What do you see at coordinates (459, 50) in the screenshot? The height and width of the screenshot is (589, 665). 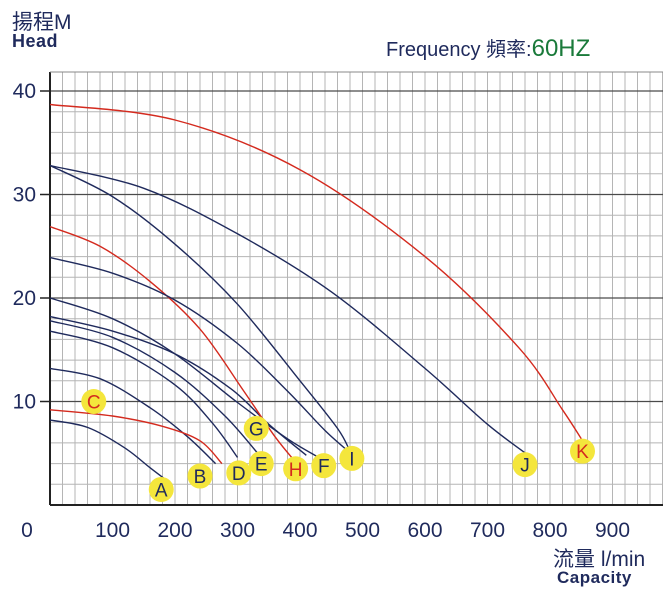 I see `frequency-label-text: Frequency 頻率:` at bounding box center [459, 50].